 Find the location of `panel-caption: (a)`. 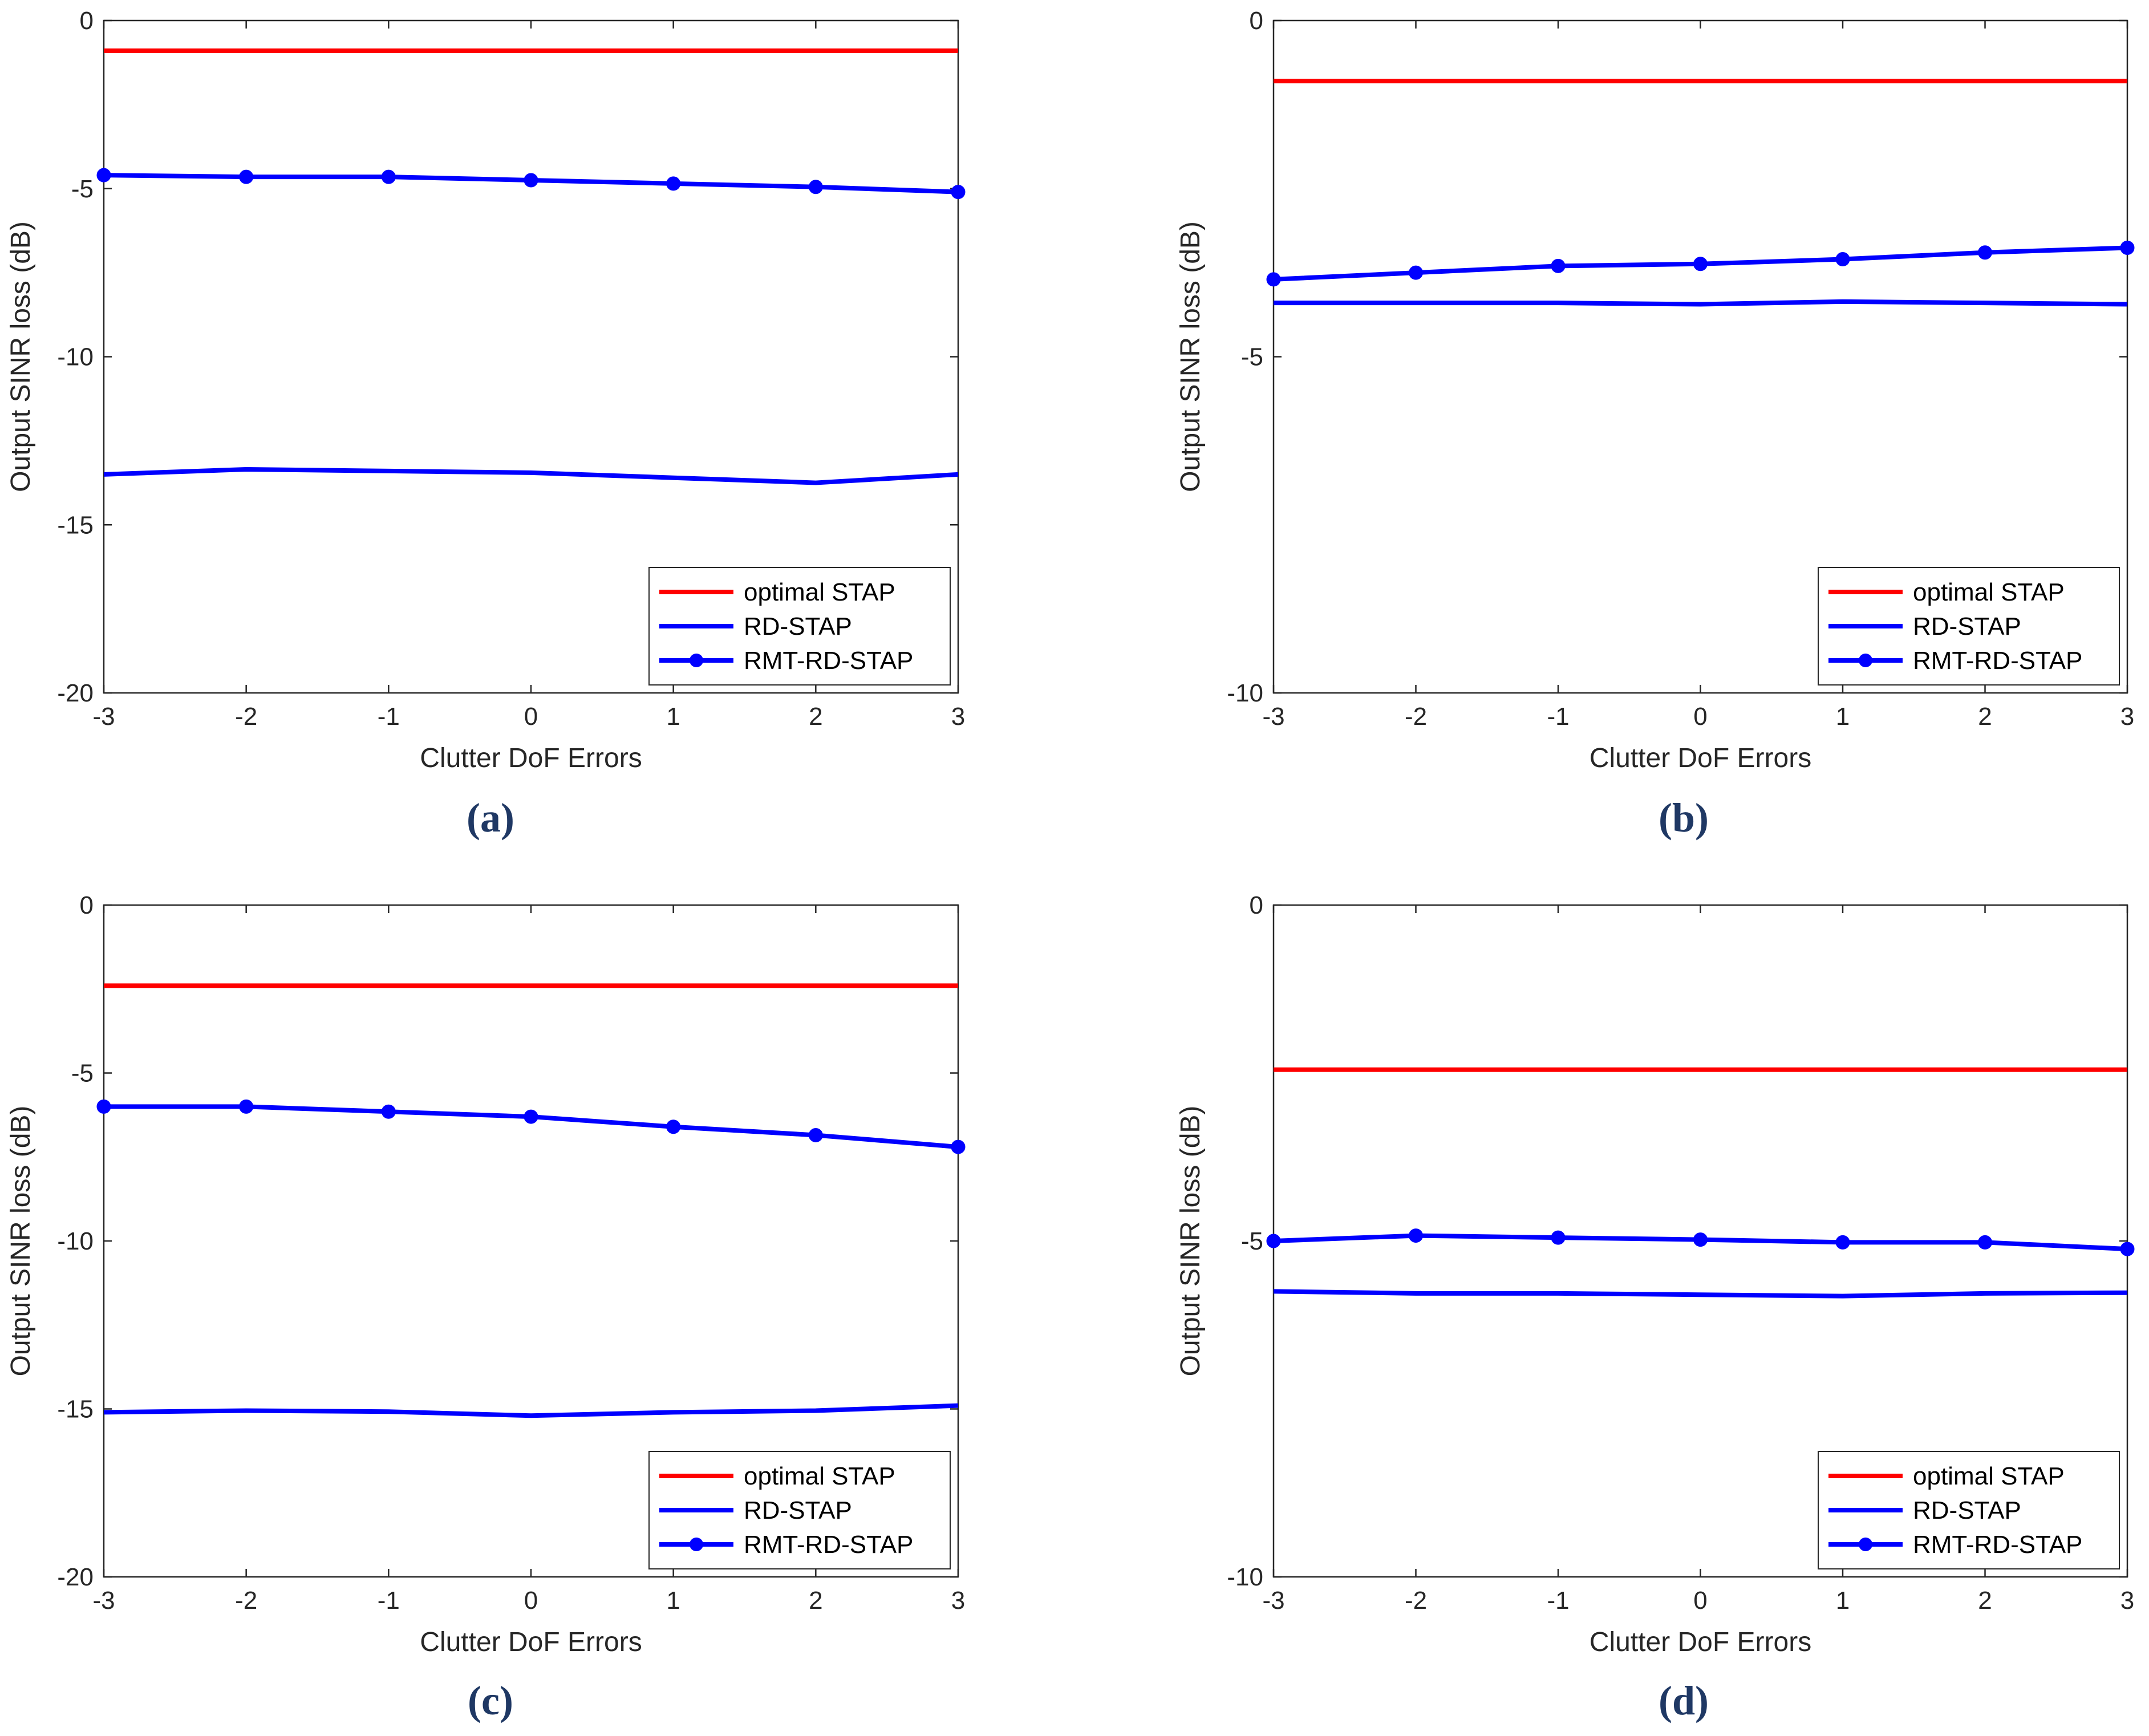

panel-caption: (a) is located at coordinates (490, 818).